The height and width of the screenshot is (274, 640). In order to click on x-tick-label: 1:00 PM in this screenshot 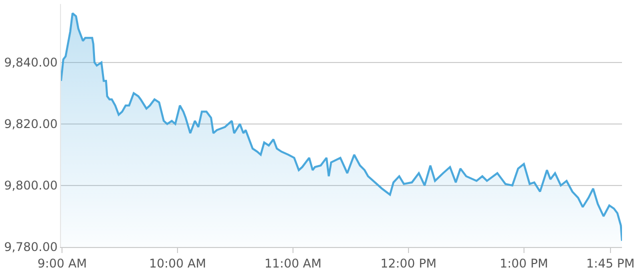, I will do `click(524, 263)`.